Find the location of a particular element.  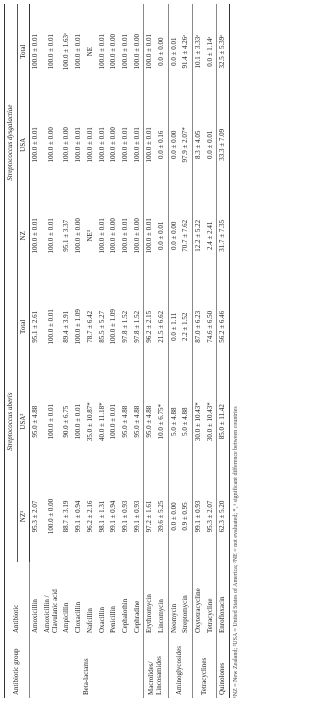

group-cell: Quinolones is located at coordinates (223, 667).